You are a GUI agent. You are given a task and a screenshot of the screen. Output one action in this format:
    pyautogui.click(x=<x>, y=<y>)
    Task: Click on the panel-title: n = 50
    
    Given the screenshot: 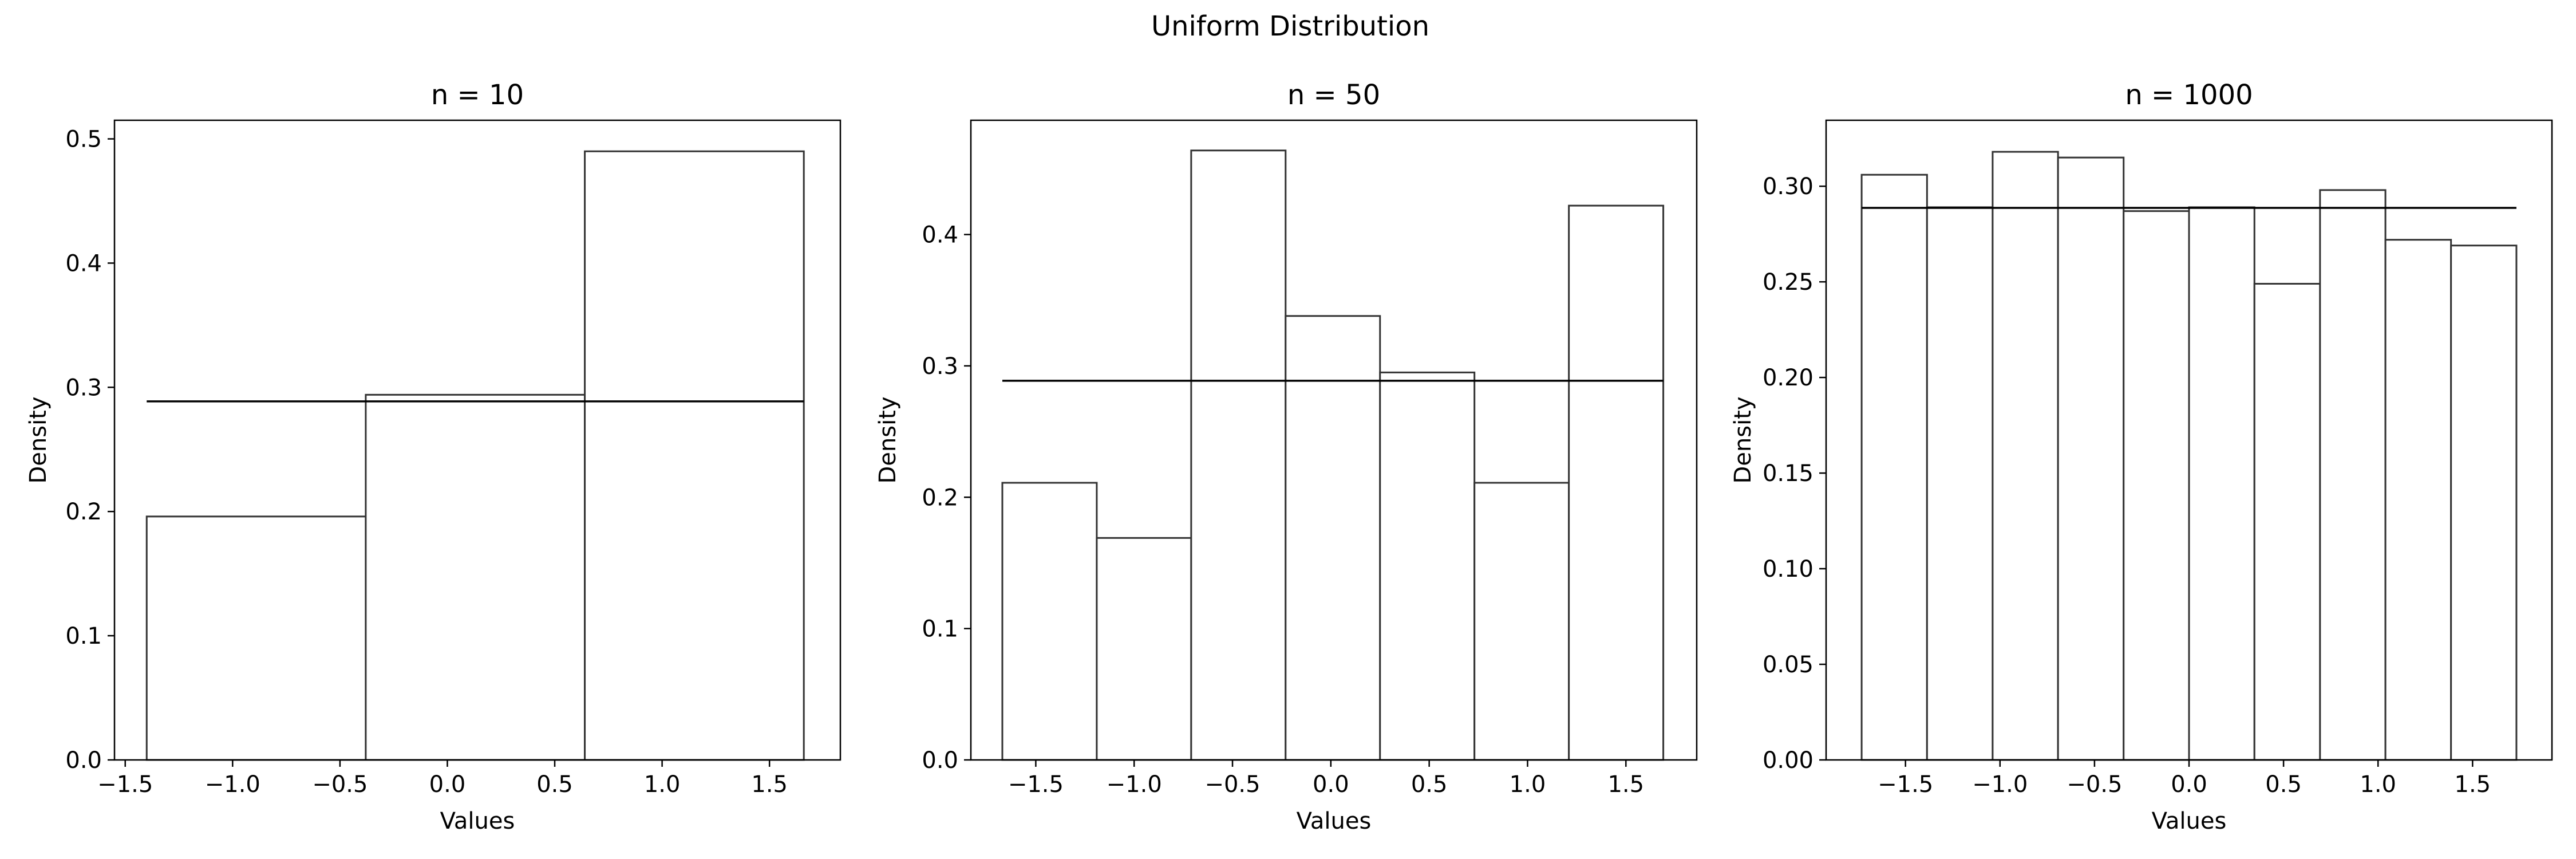 What is the action you would take?
    pyautogui.click(x=1333, y=95)
    